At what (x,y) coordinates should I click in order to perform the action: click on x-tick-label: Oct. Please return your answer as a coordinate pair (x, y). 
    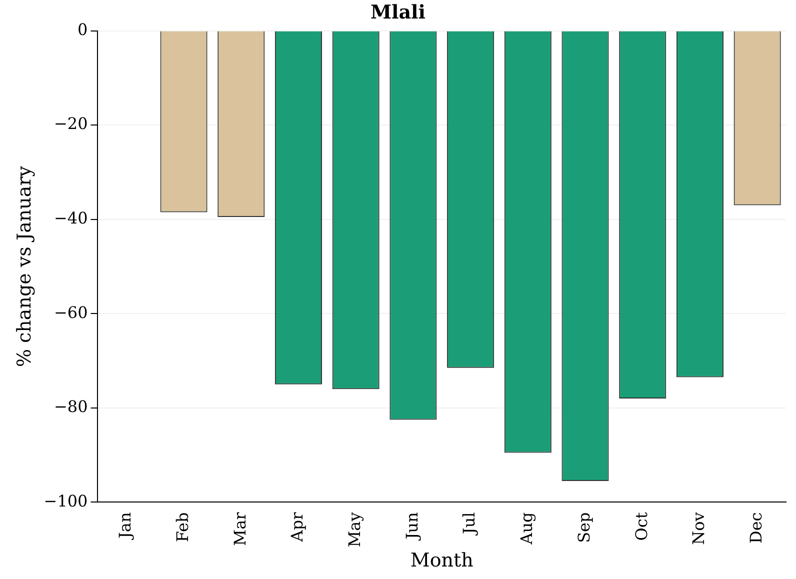
    Looking at the image, I should click on (641, 526).